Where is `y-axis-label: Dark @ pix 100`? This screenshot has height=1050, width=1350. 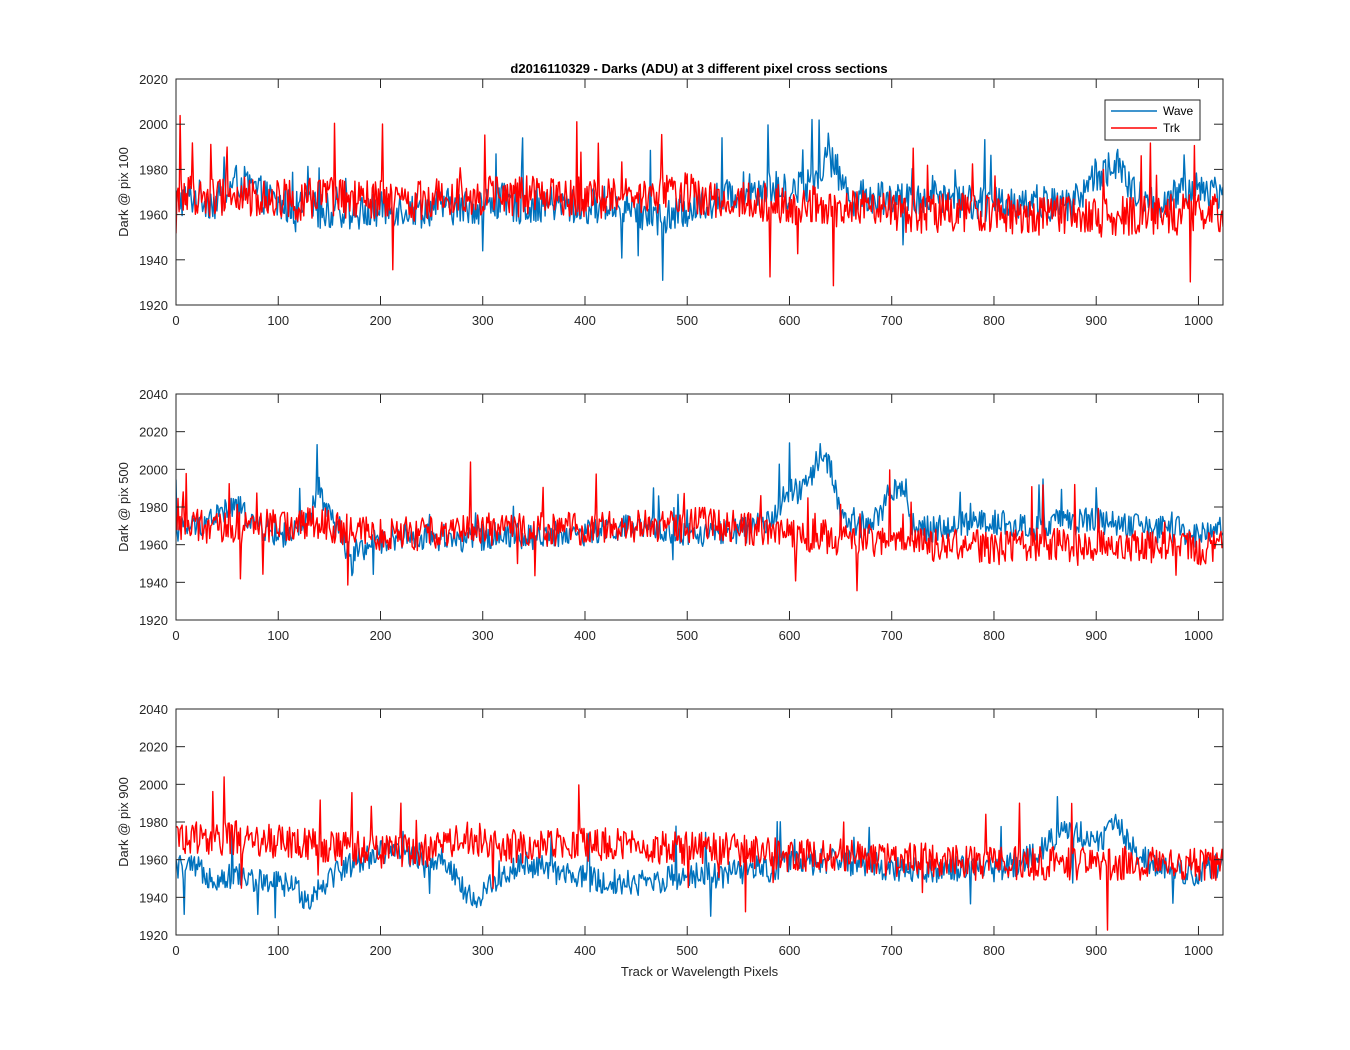
y-axis-label: Dark @ pix 100 is located at coordinates (123, 192).